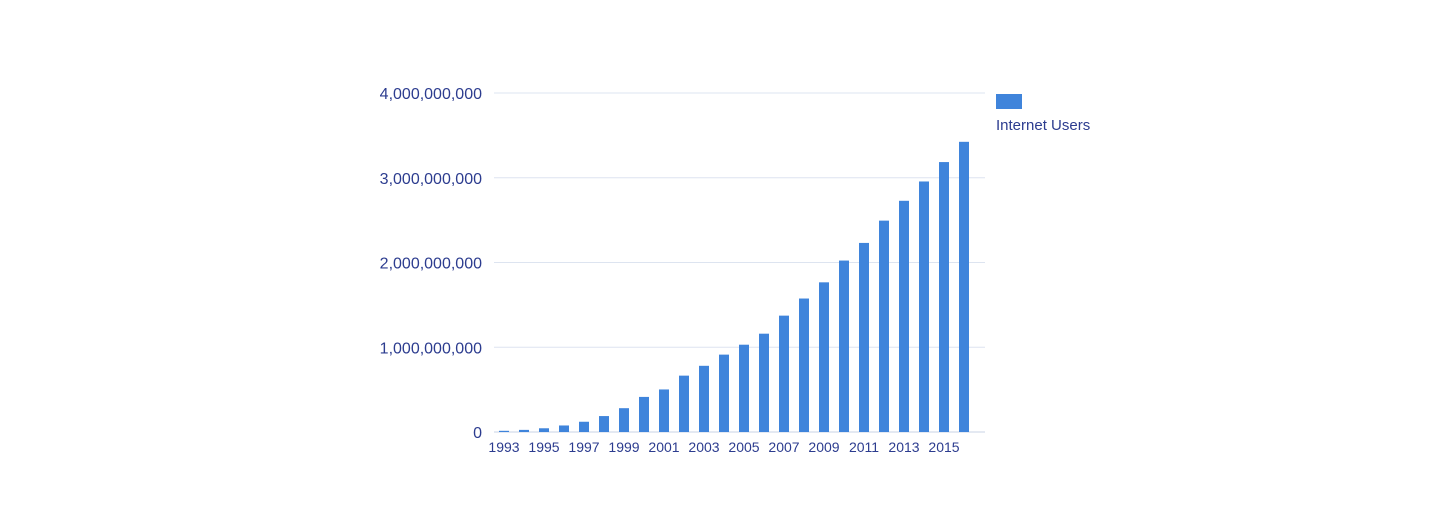 The height and width of the screenshot is (522, 1440). I want to click on bar-2013, so click(904, 316).